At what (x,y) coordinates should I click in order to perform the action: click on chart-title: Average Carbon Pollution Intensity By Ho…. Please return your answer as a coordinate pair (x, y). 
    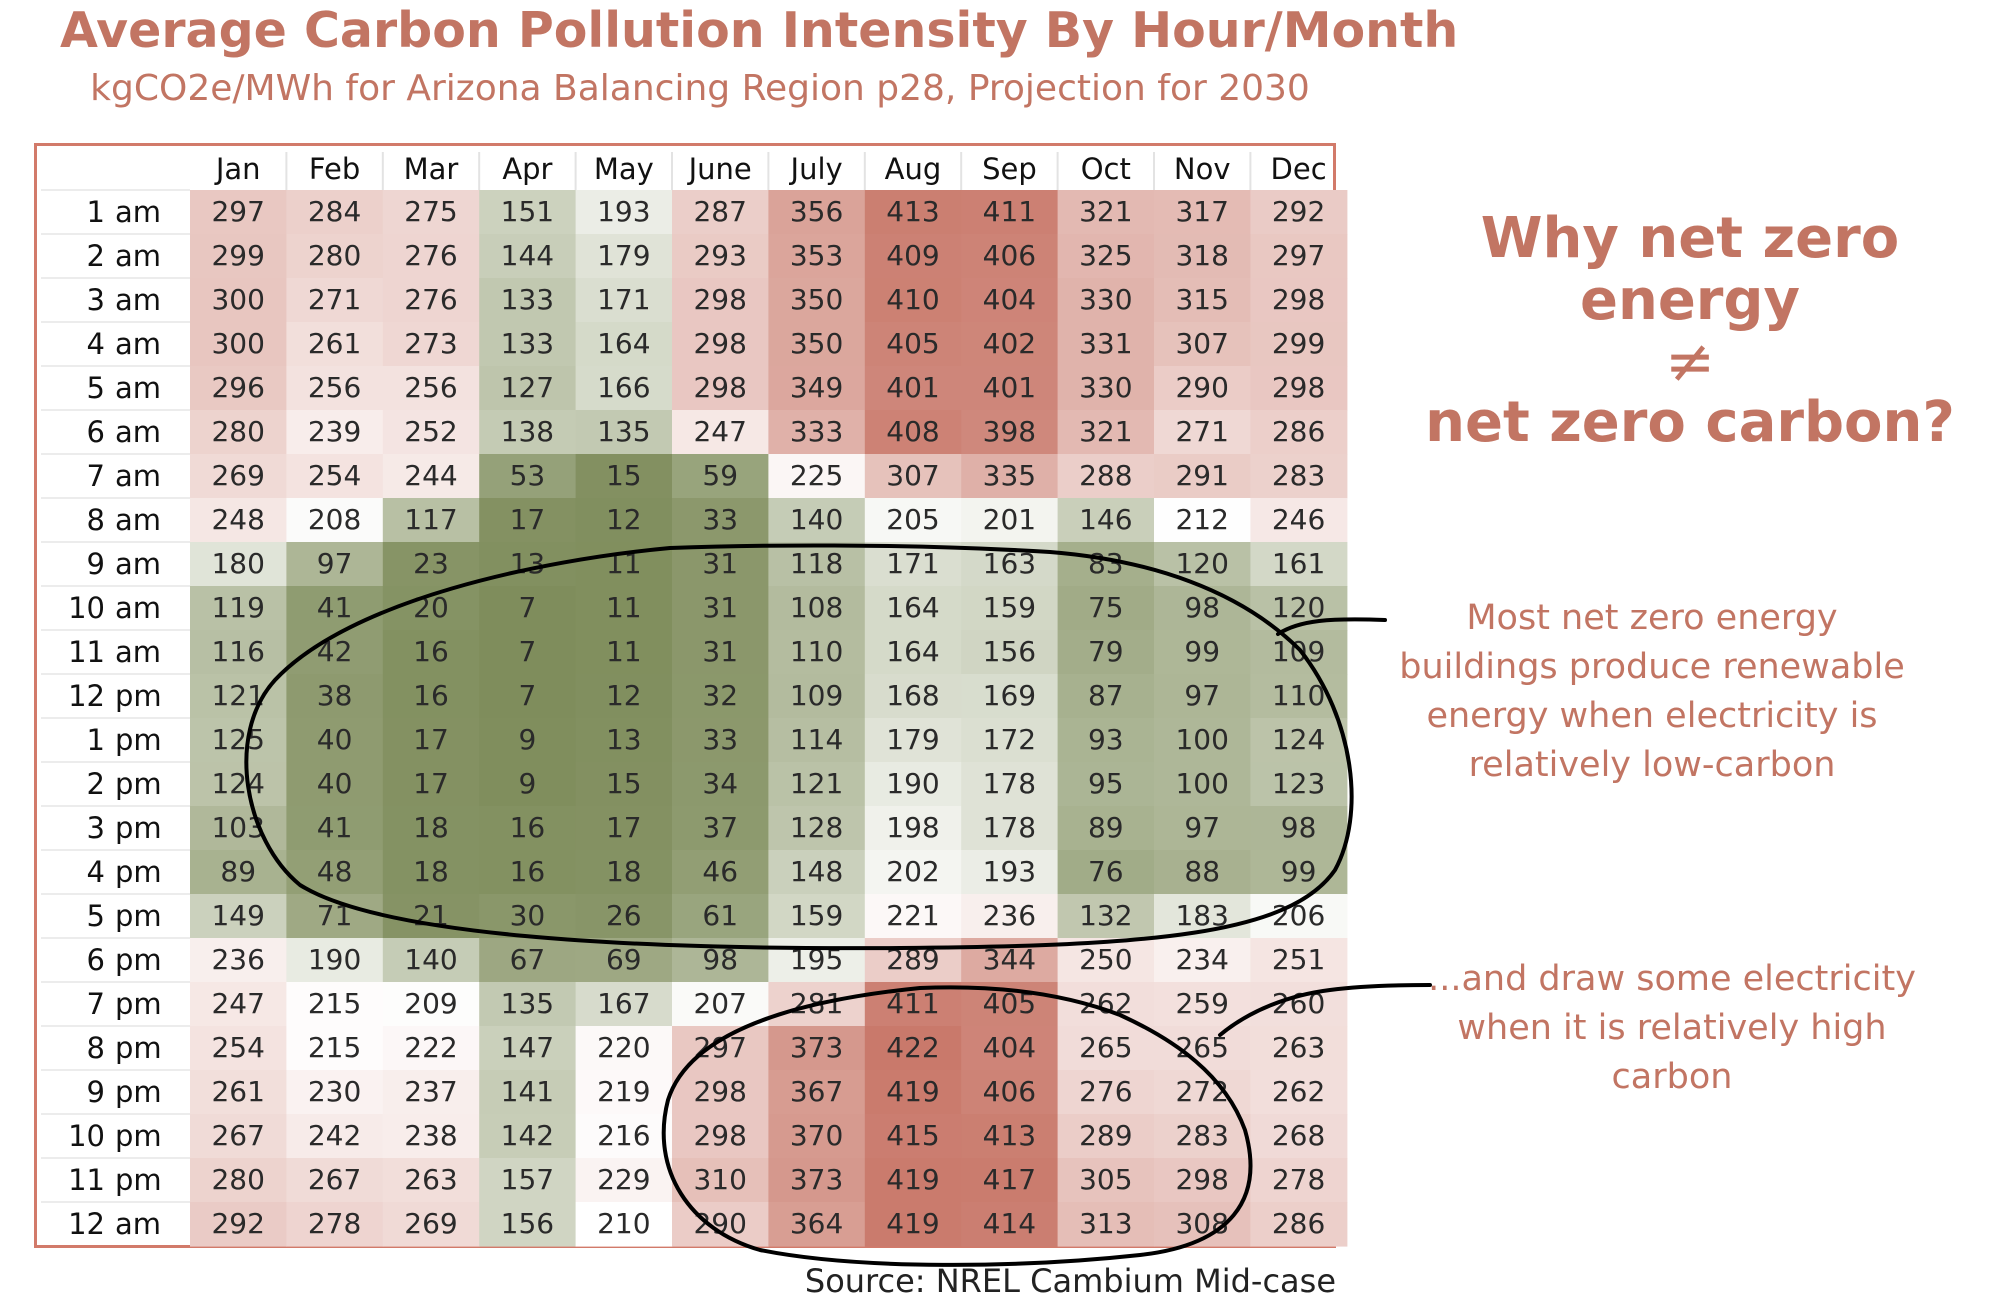
    Looking at the image, I should click on (759, 30).